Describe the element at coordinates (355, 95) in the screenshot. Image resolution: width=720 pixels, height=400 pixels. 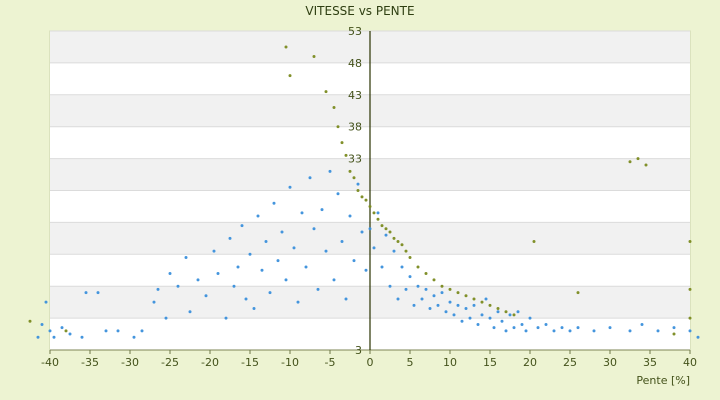
I see `y-tick-label: 43` at that location.